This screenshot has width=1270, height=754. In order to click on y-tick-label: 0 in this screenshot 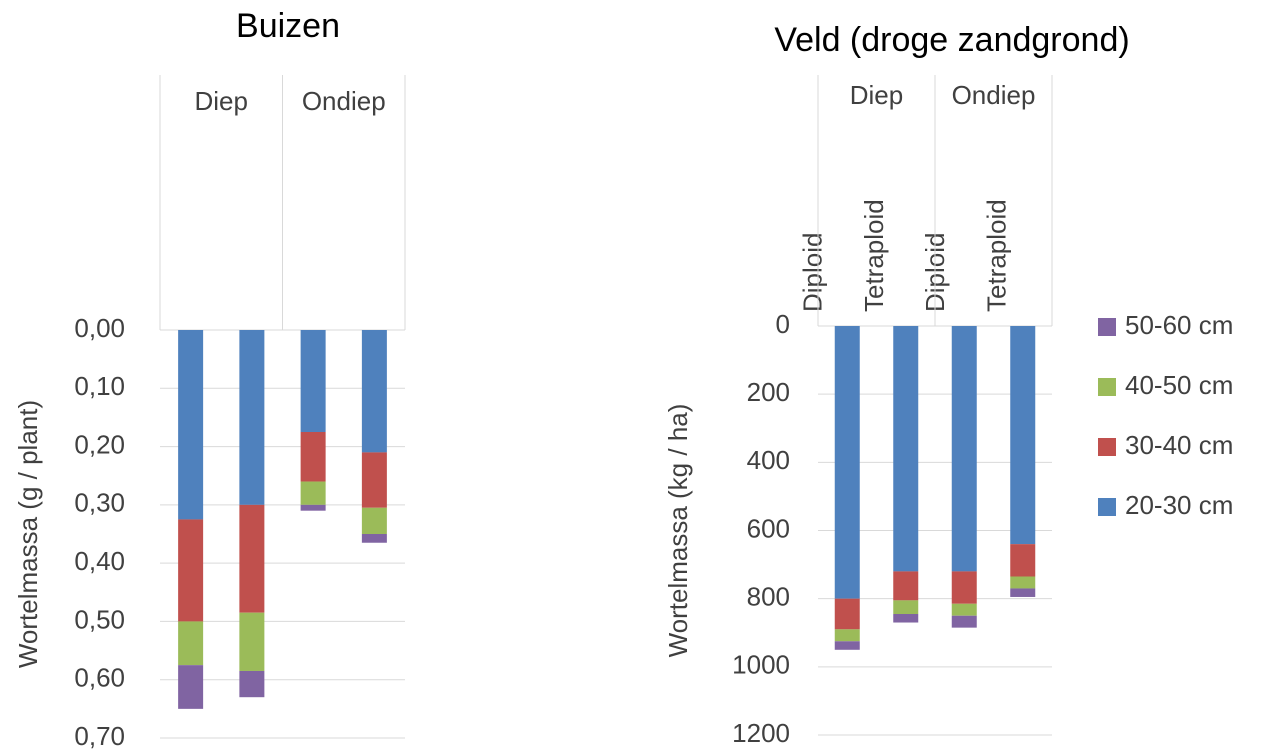, I will do `click(783, 324)`.